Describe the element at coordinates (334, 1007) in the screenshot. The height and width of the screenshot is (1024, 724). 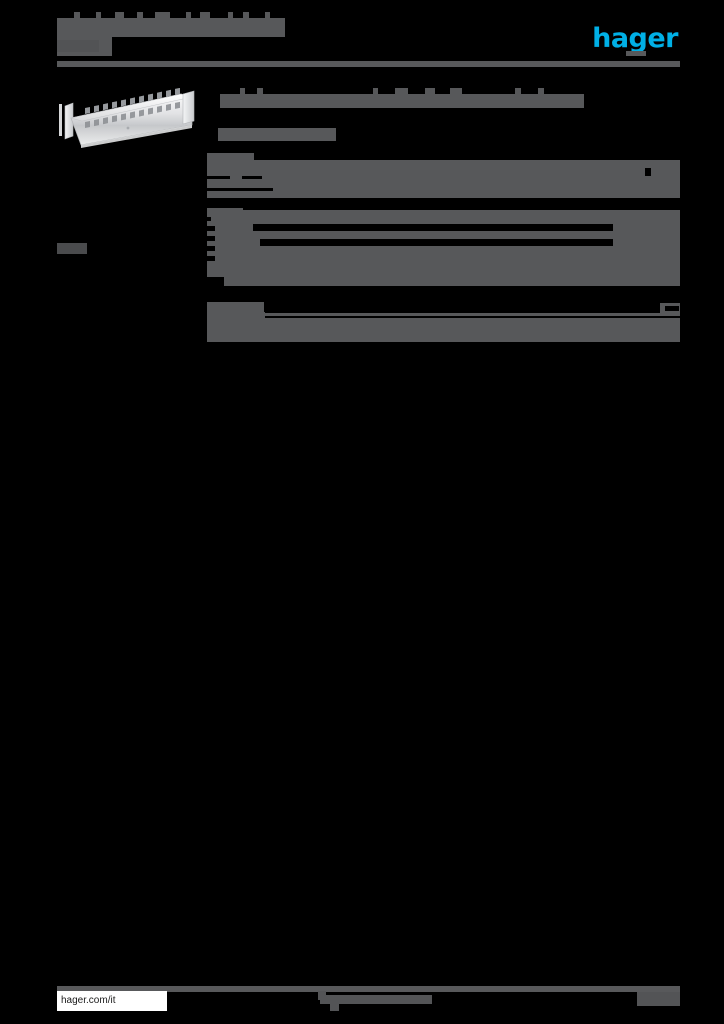
I see `footer-center-mark` at that location.